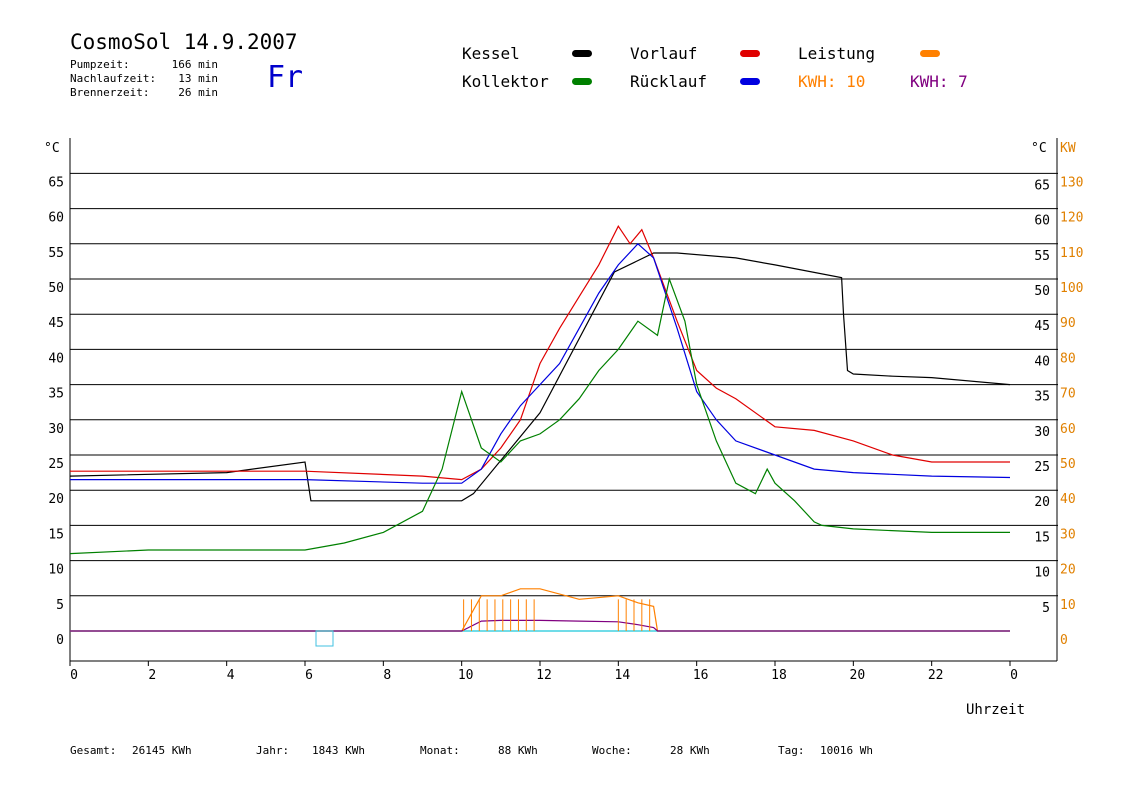 The width and height of the screenshot is (1148, 812). I want to click on legend-kollektor-label: Kollektor, so click(505, 81).